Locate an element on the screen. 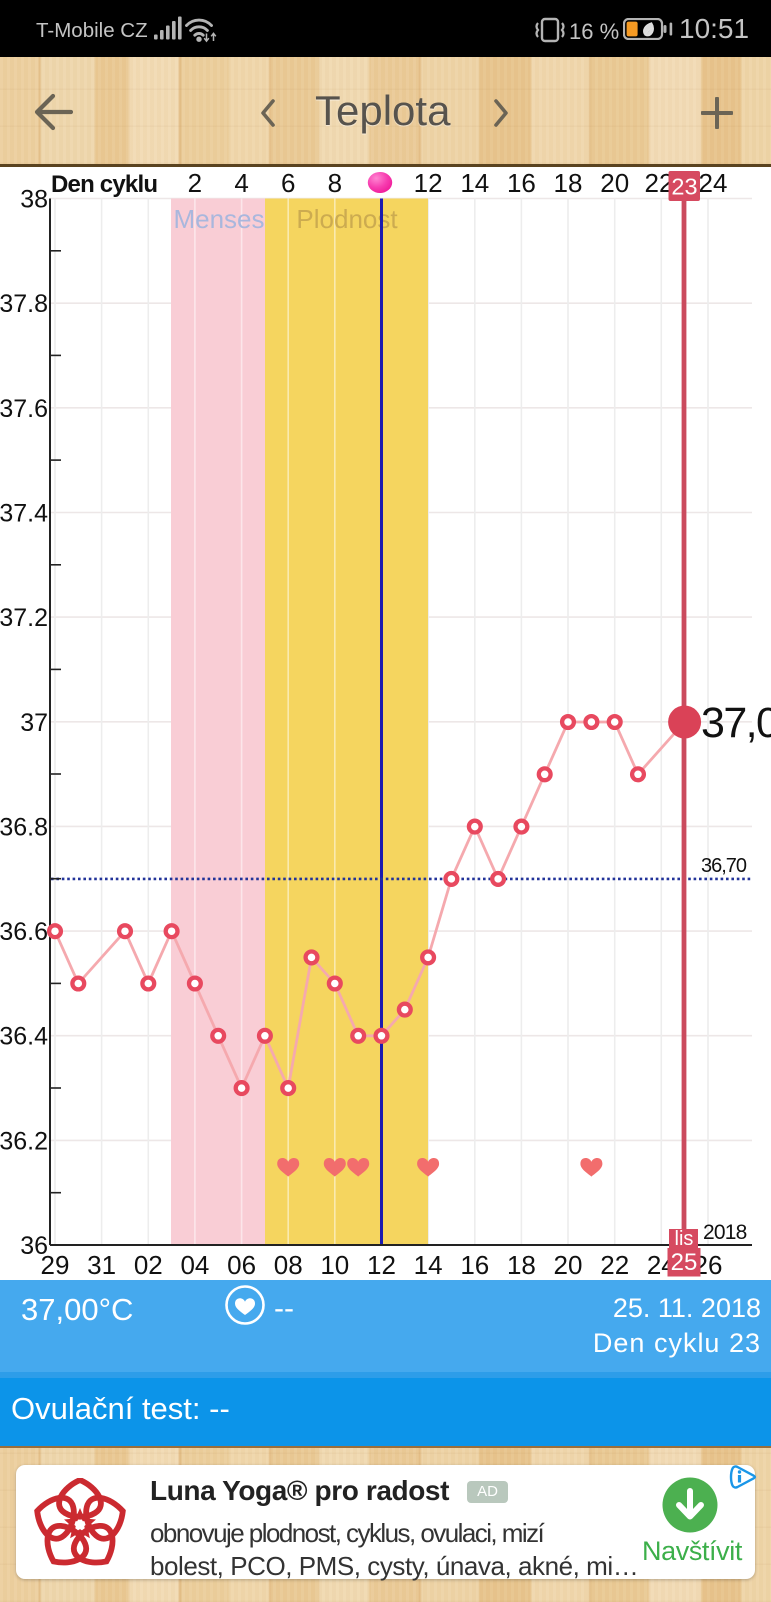 Image resolution: width=771 pixels, height=1602 pixels. svg-text: 36 is located at coordinates (34, 1246).